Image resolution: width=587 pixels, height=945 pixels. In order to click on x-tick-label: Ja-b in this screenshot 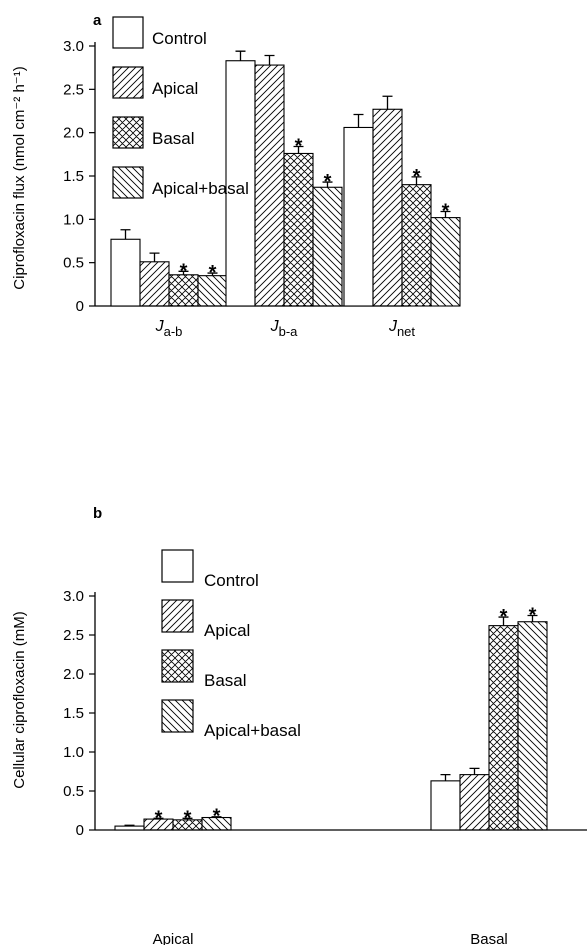, I will do `click(169, 328)`.